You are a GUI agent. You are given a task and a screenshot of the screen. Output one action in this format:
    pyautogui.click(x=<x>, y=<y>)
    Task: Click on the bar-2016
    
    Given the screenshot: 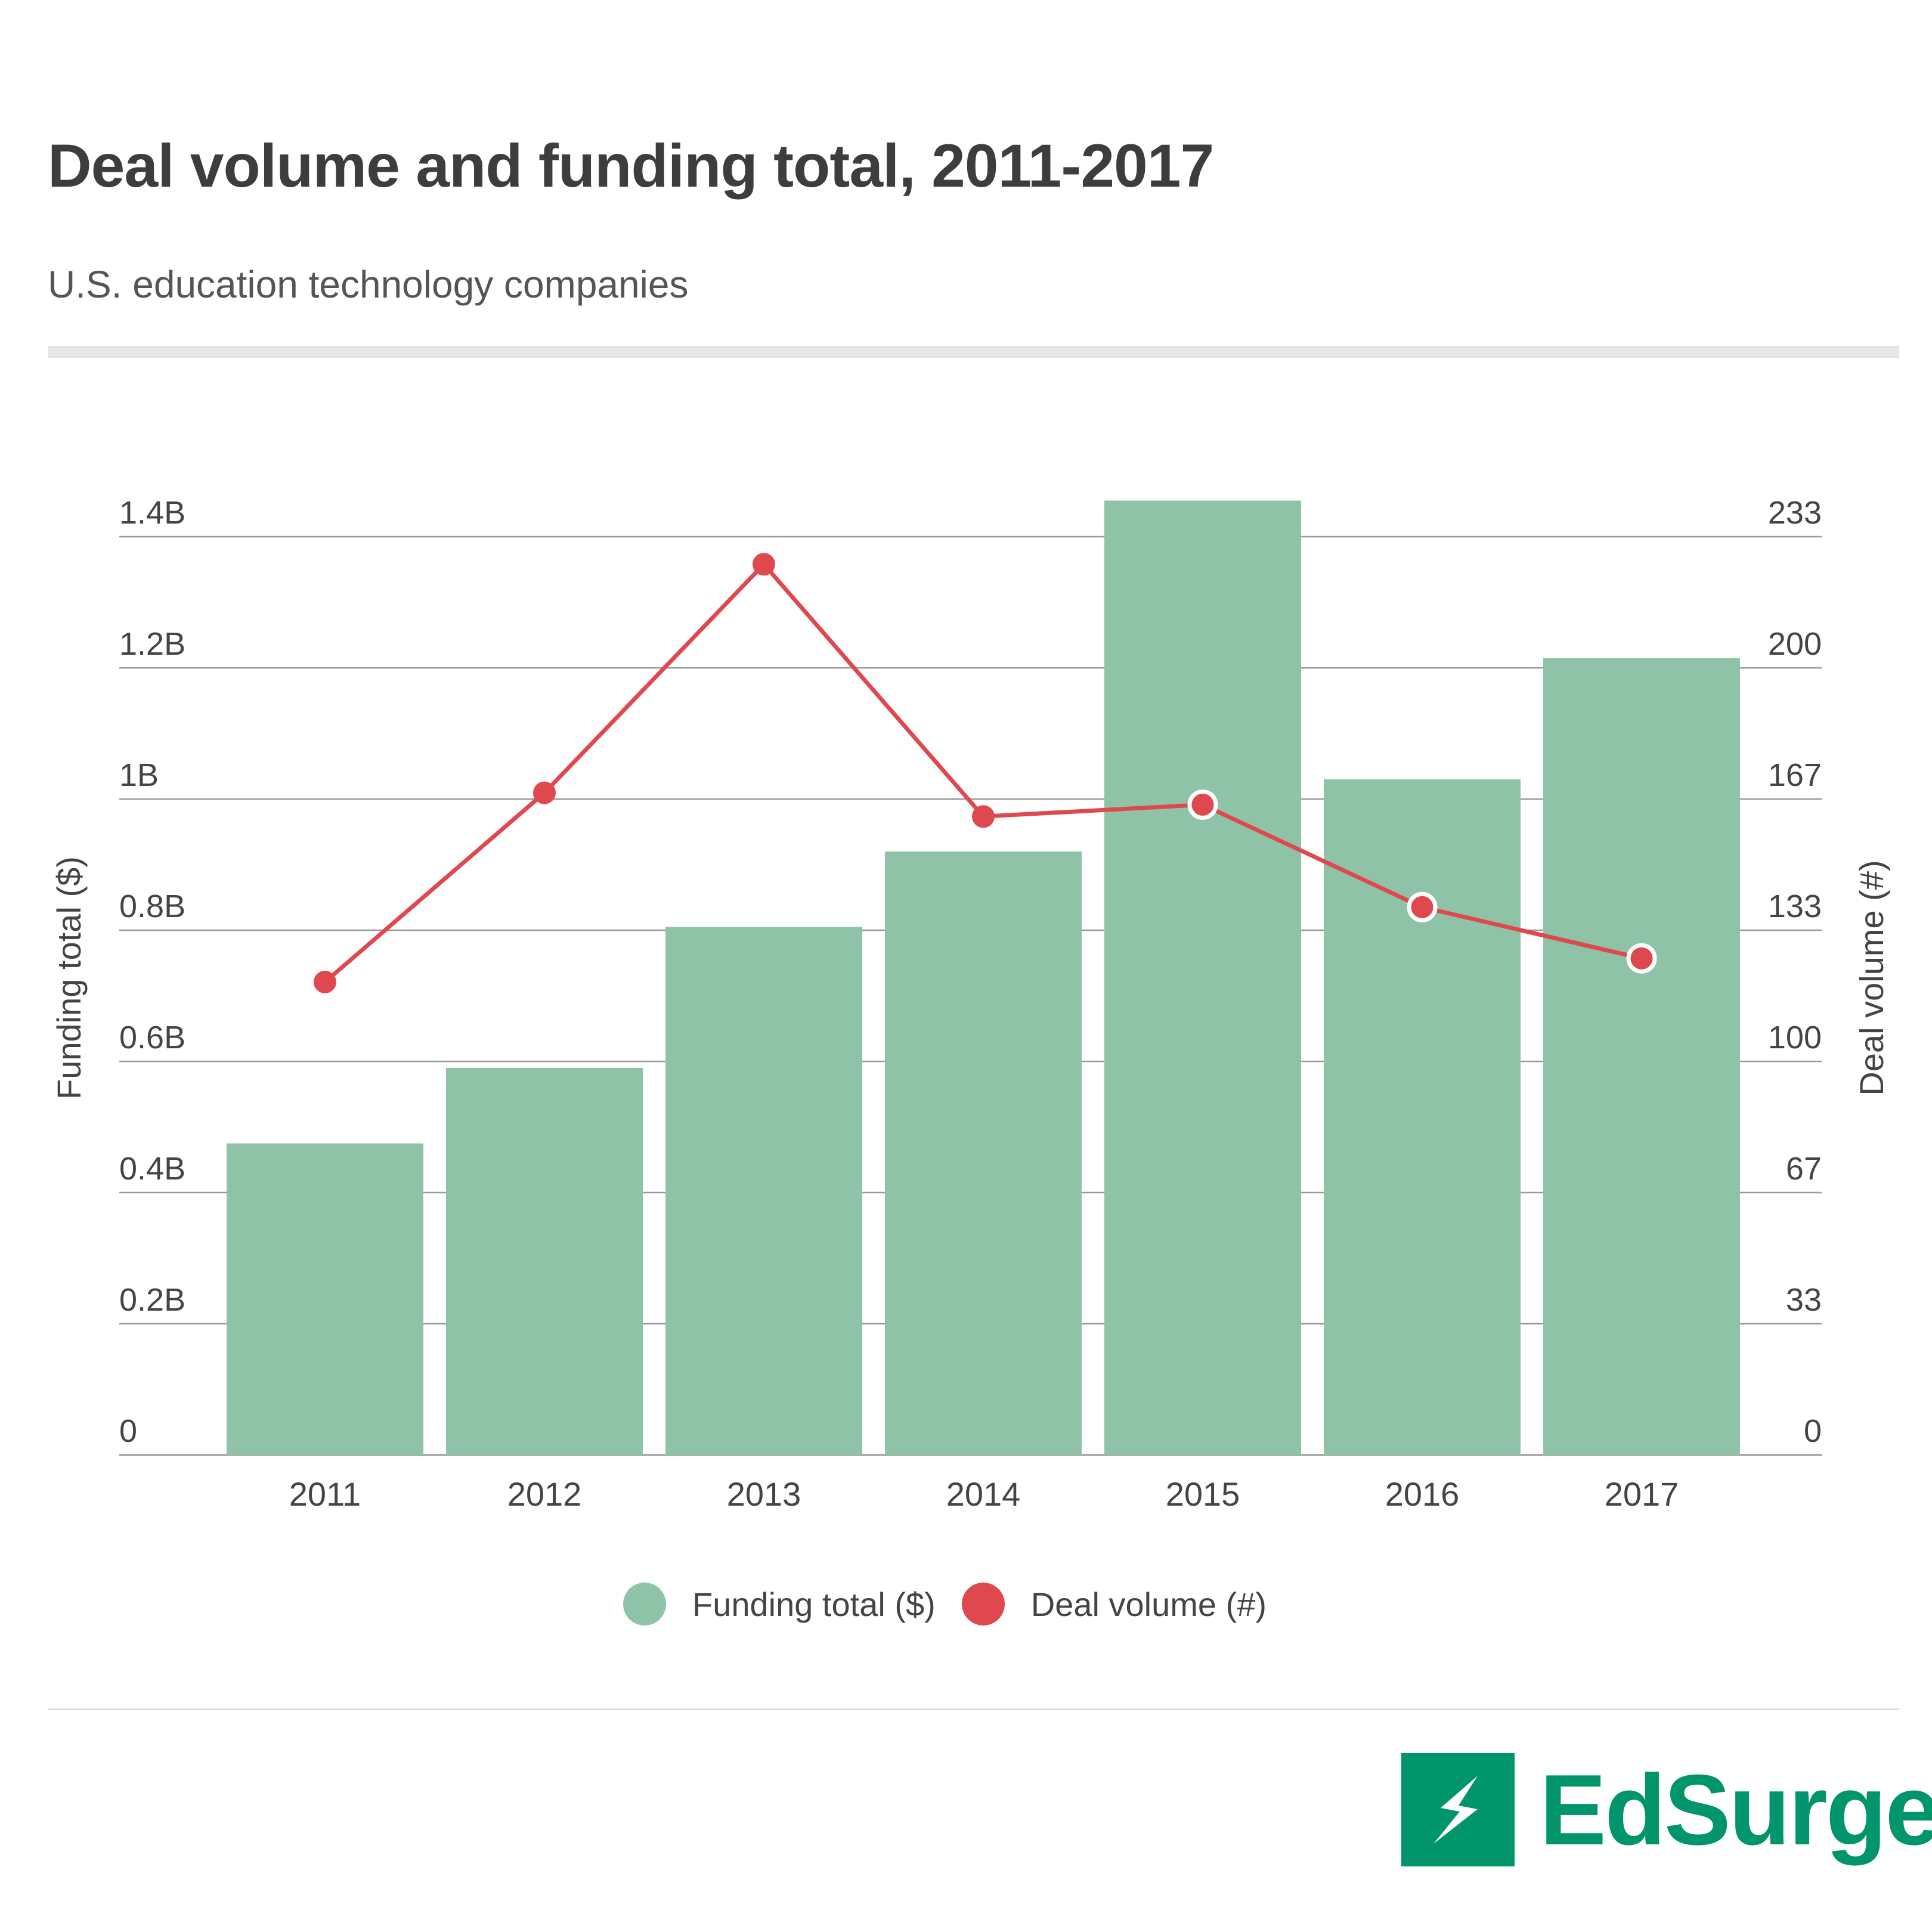 What is the action you would take?
    pyautogui.click(x=1422, y=1117)
    